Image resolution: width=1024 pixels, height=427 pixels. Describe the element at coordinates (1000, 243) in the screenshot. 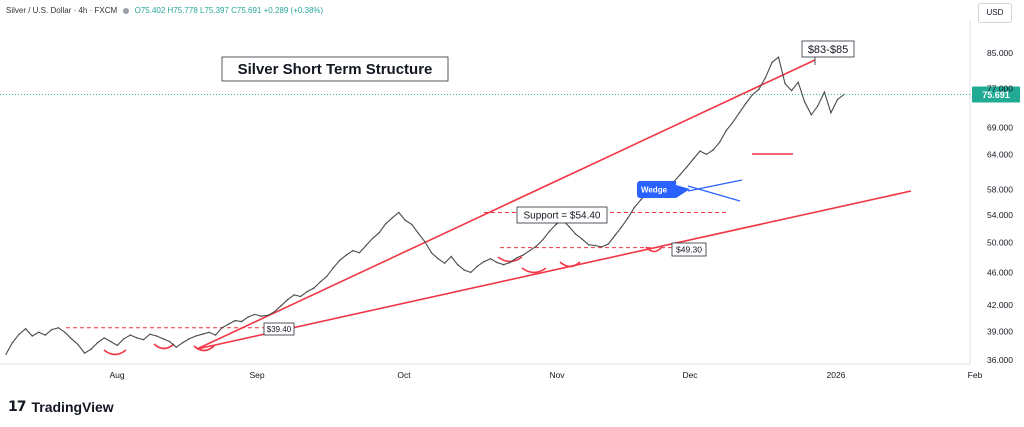

I see `y-tick-label: 50.000` at that location.